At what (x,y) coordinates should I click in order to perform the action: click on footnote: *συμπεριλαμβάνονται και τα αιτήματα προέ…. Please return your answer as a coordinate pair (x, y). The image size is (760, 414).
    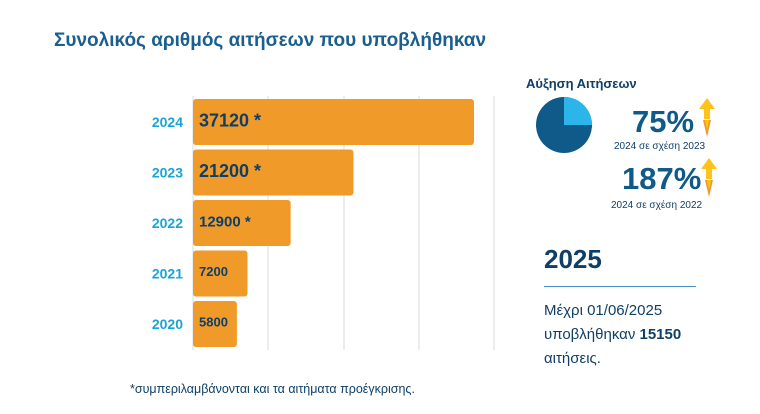
    Looking at the image, I should click on (272, 389).